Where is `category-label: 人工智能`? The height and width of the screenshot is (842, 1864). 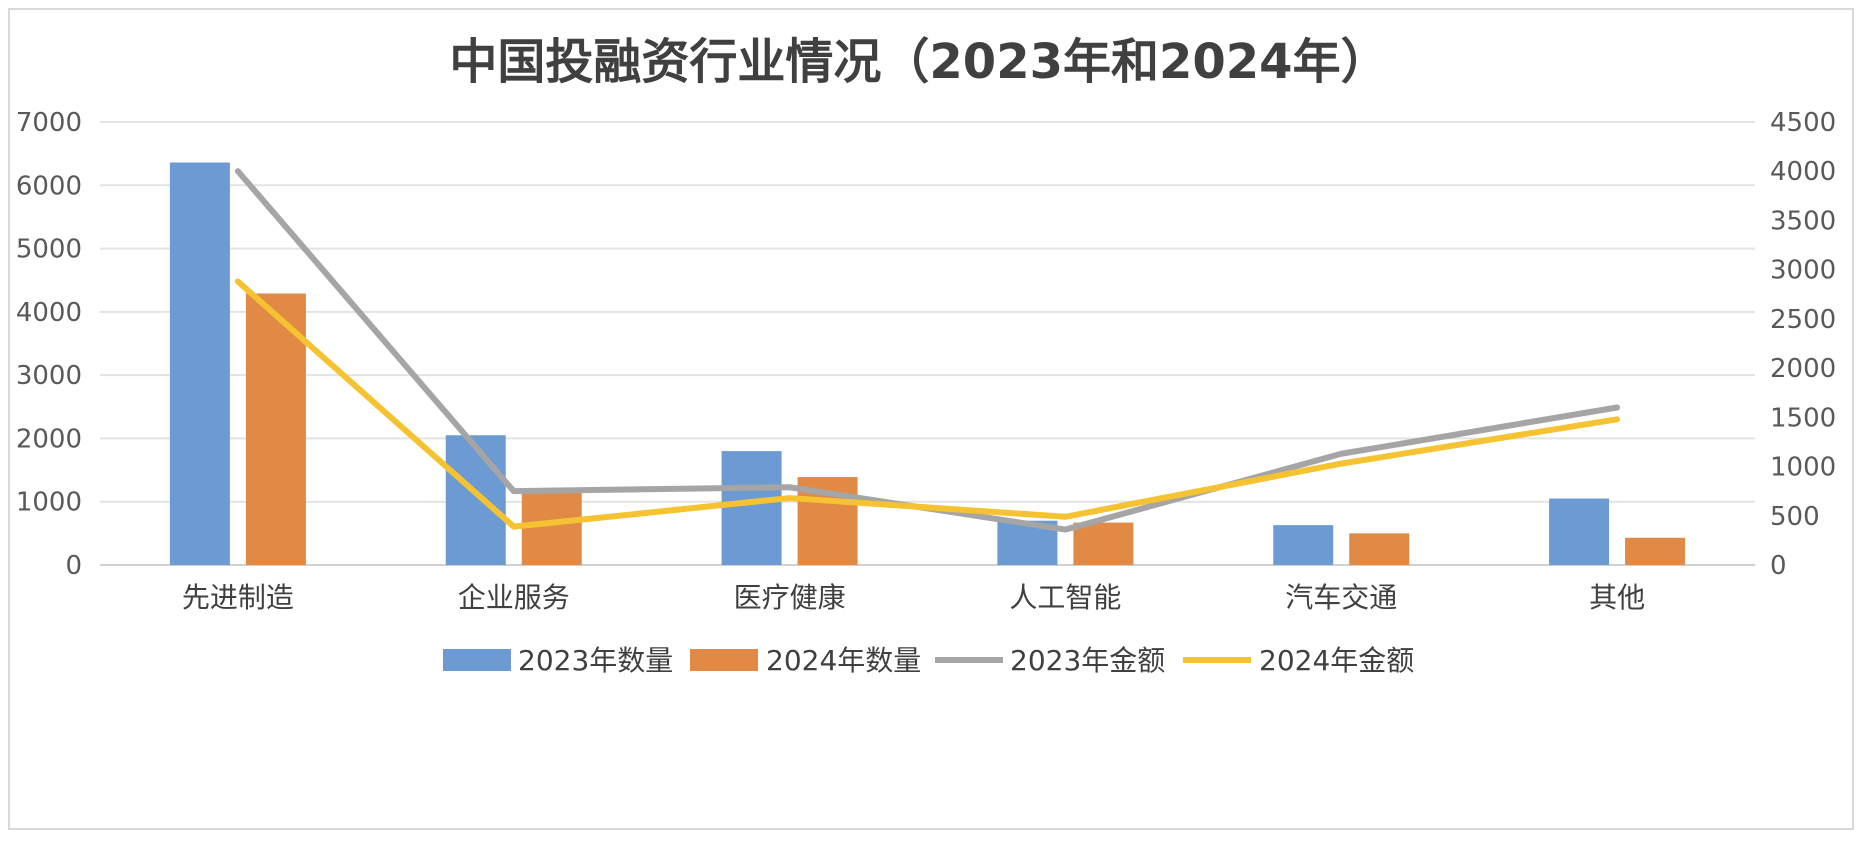 category-label: 人工智能 is located at coordinates (1065, 597).